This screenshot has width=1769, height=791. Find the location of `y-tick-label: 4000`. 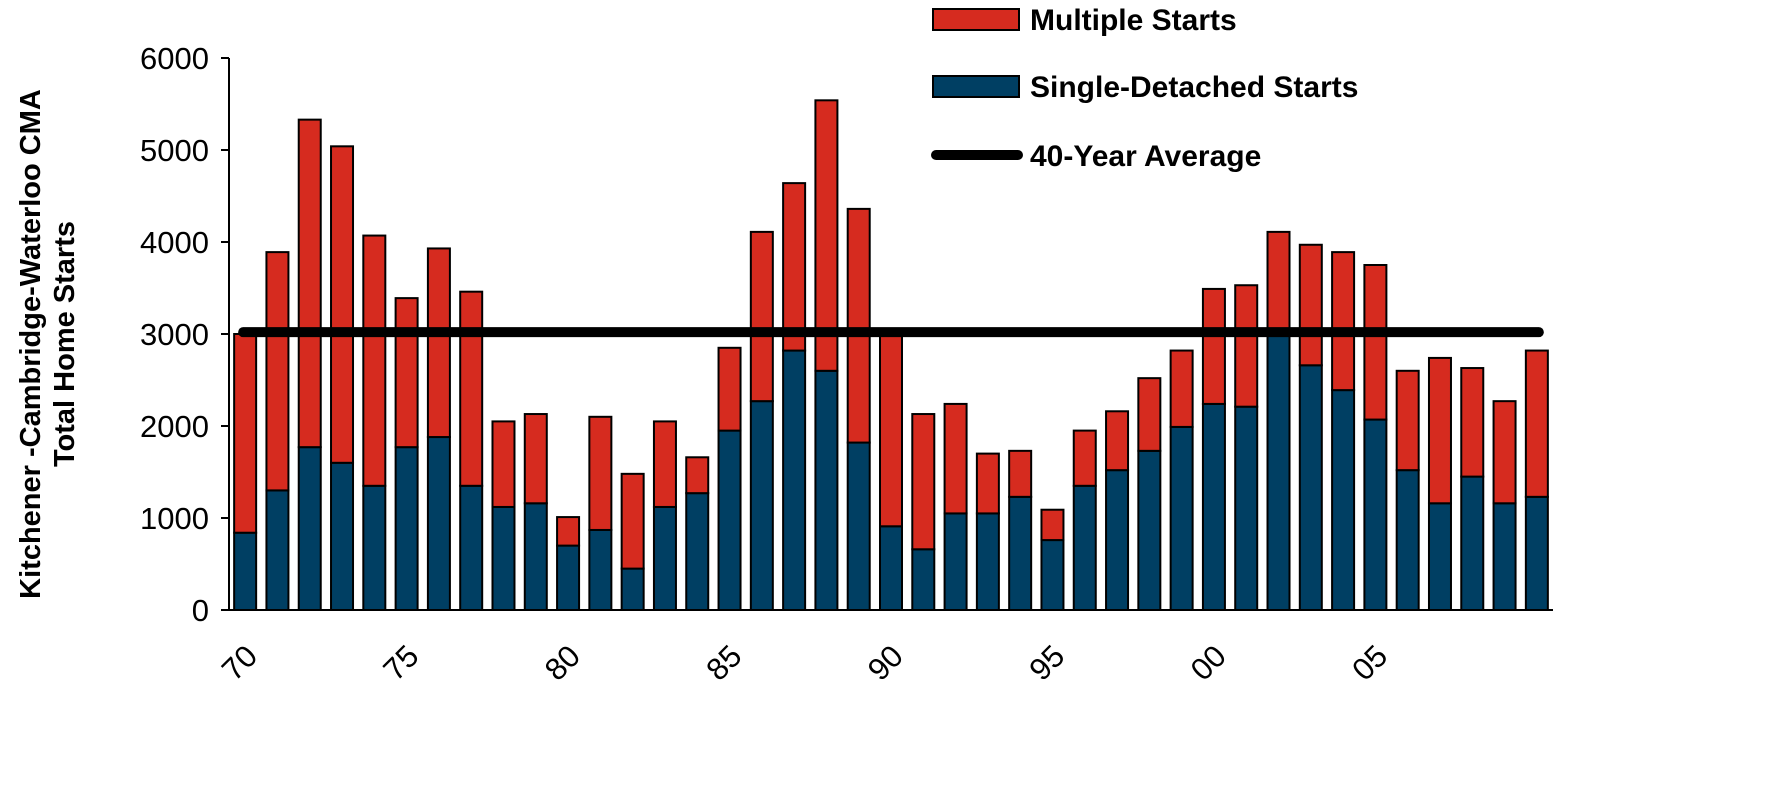

y-tick-label: 4000 is located at coordinates (174, 242).